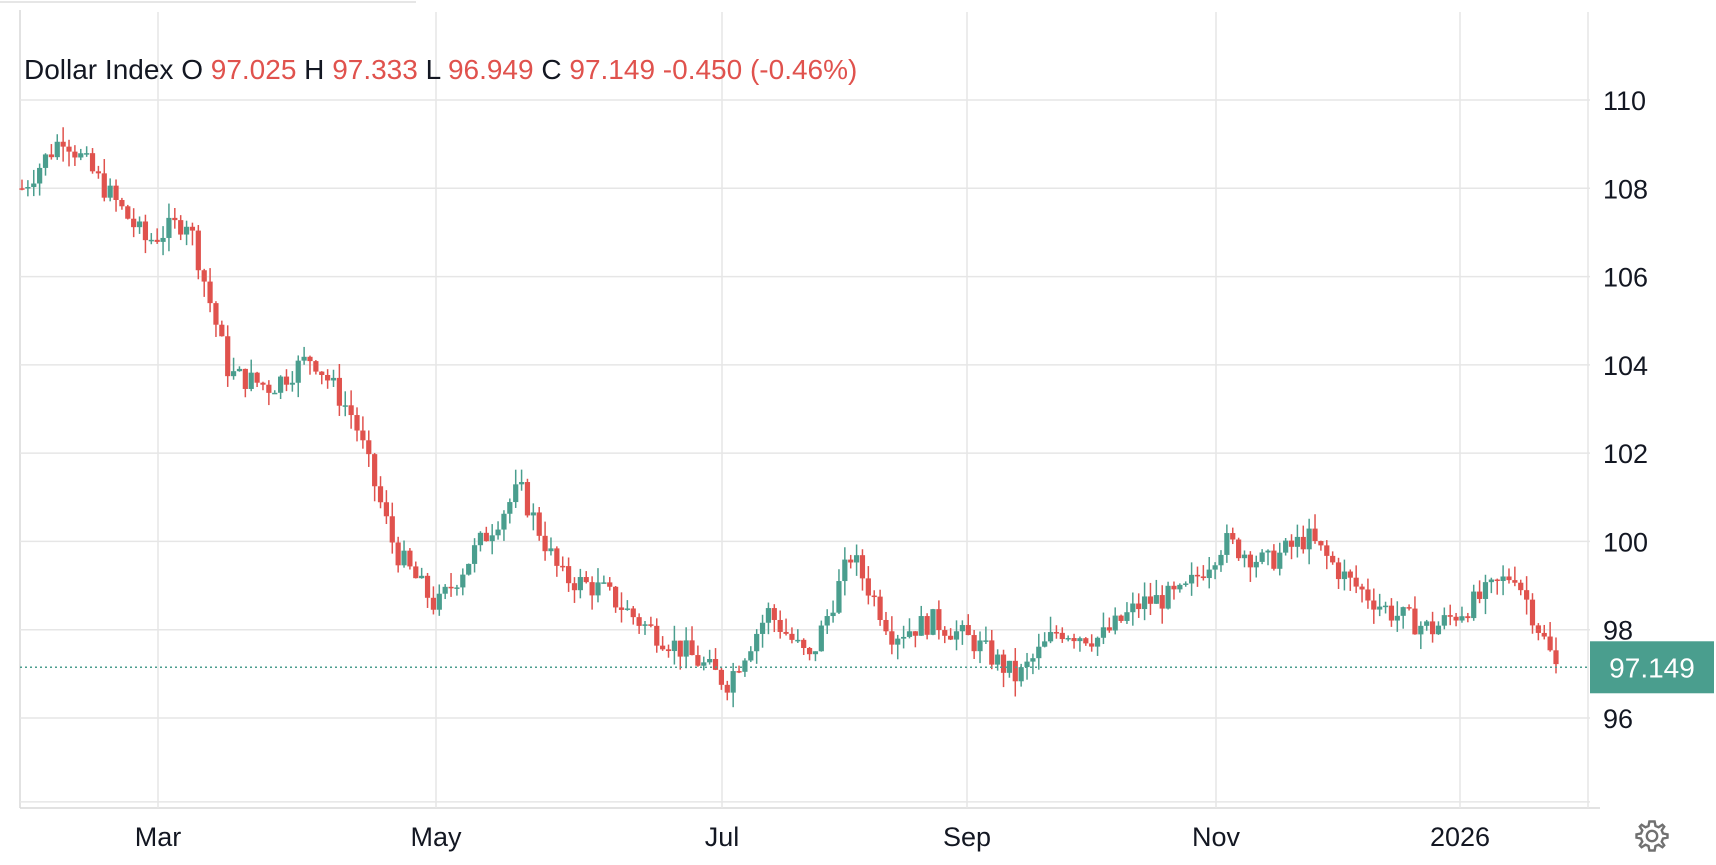 The width and height of the screenshot is (1716, 865). What do you see at coordinates (702, 69) in the screenshot?
I see `legend-change: -0.450` at bounding box center [702, 69].